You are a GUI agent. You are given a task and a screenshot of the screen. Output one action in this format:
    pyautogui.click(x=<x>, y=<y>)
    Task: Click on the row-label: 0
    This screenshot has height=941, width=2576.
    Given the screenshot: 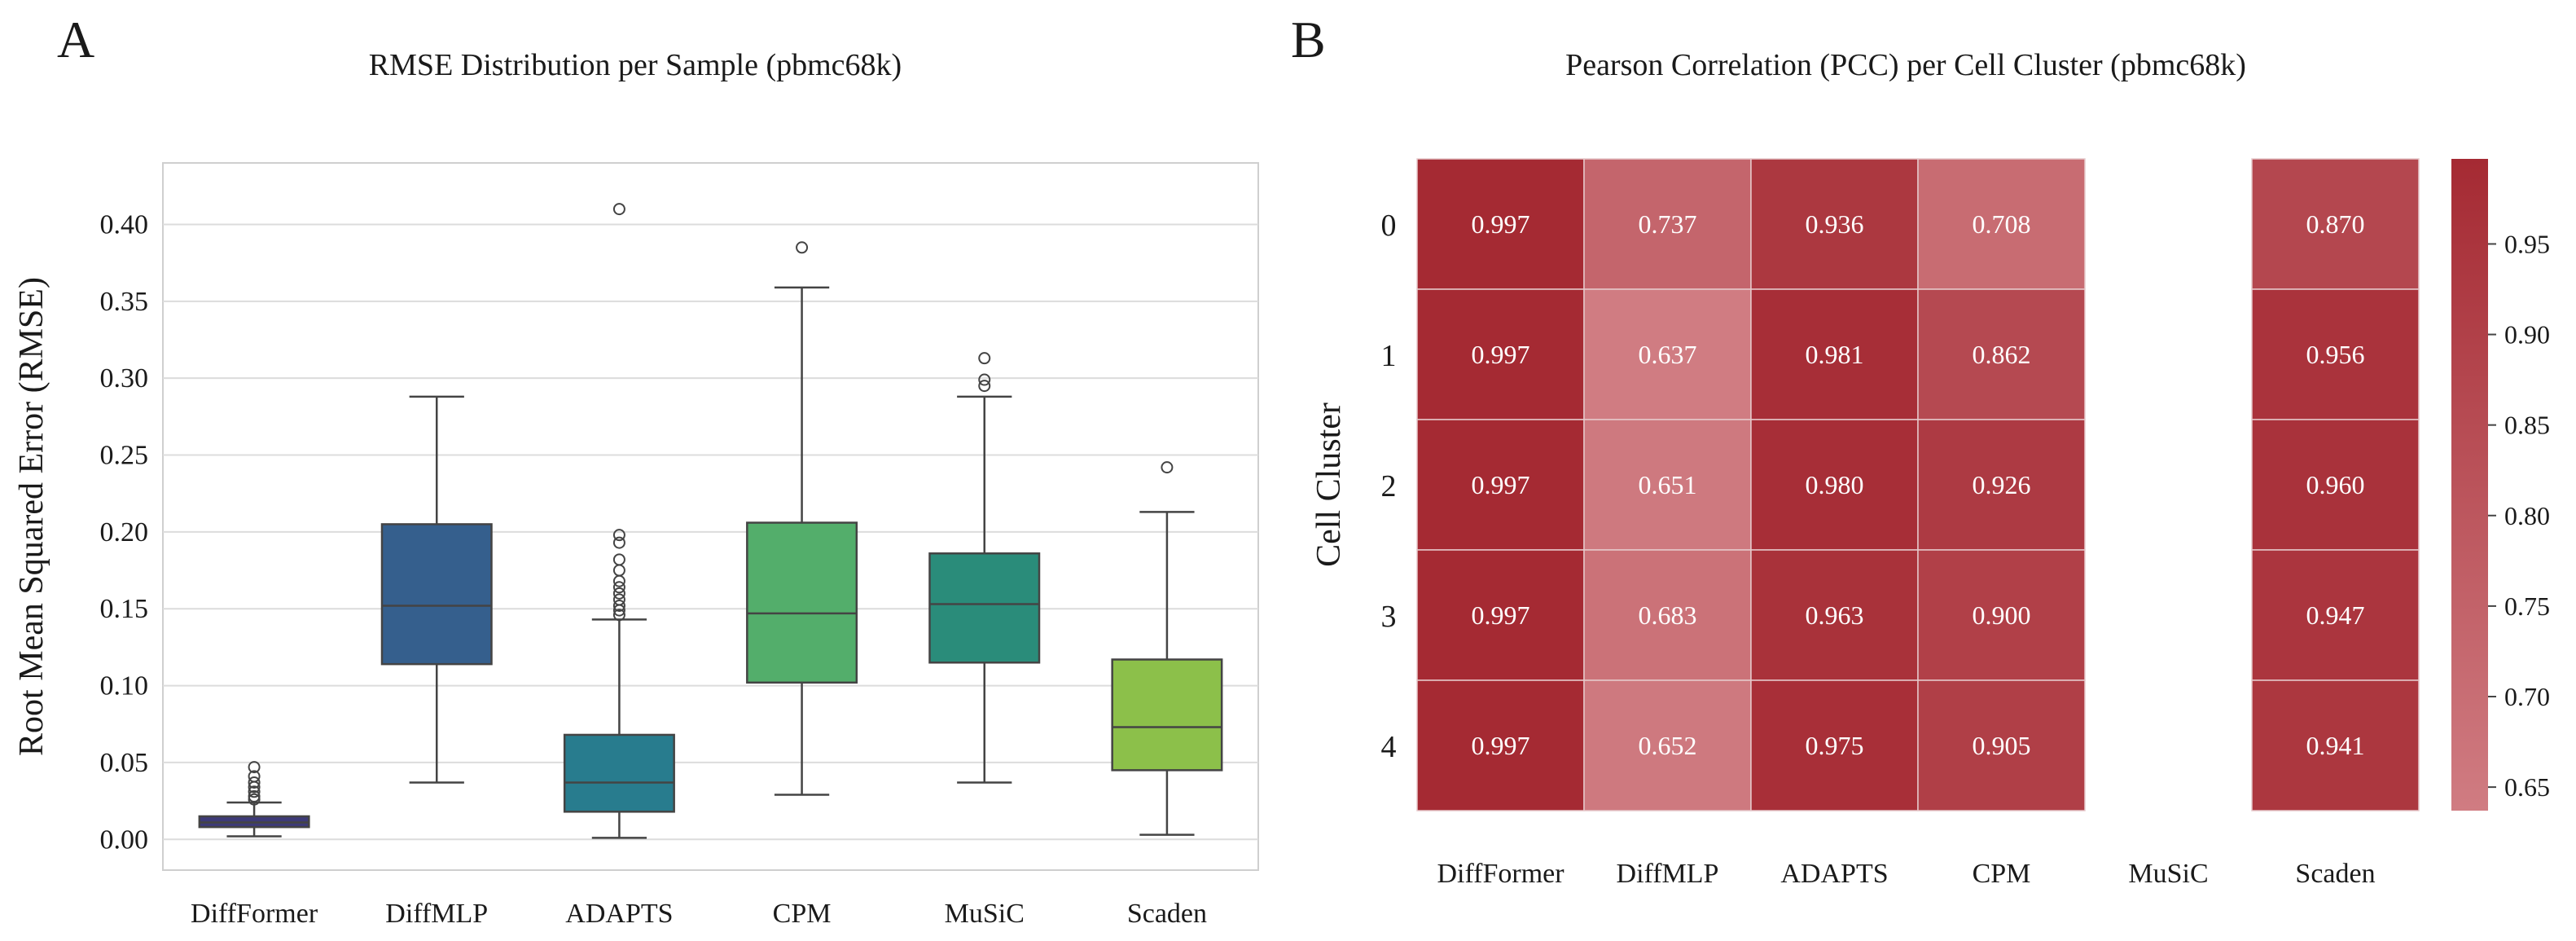 What is the action you would take?
    pyautogui.click(x=1389, y=226)
    